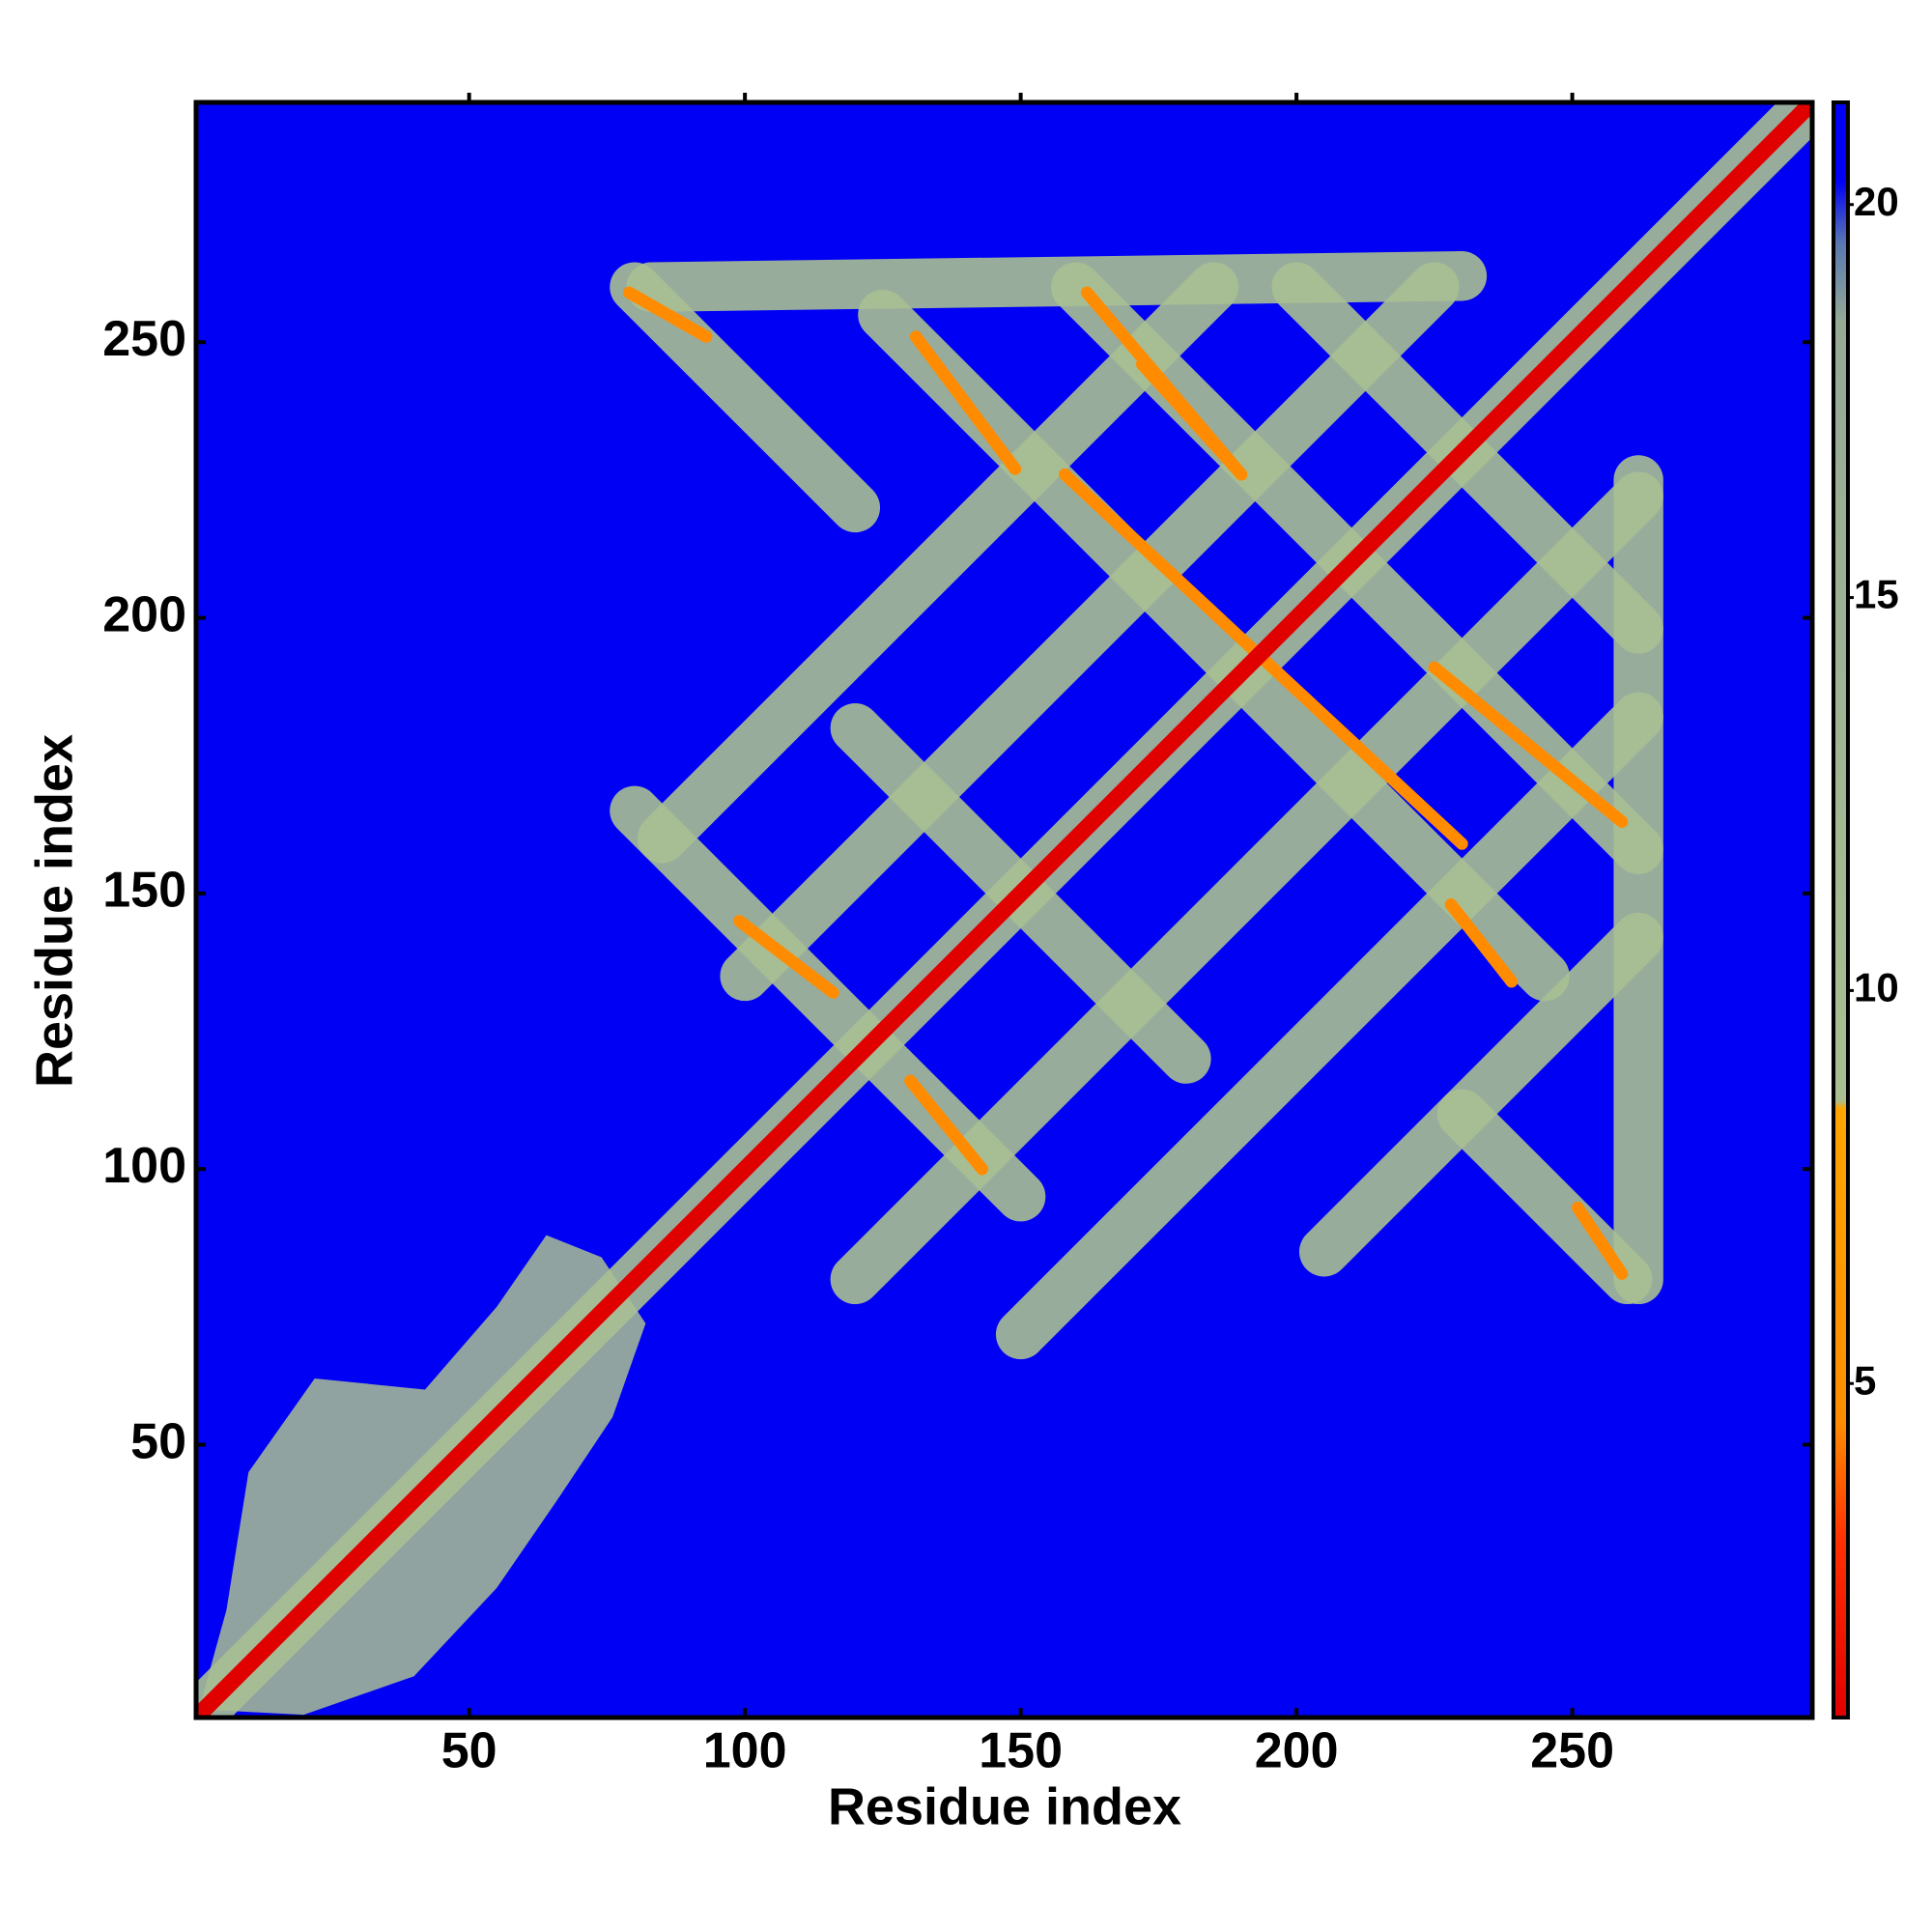 The image size is (1932, 1932). What do you see at coordinates (1876, 594) in the screenshot?
I see `colorbar-tick-label: 15` at bounding box center [1876, 594].